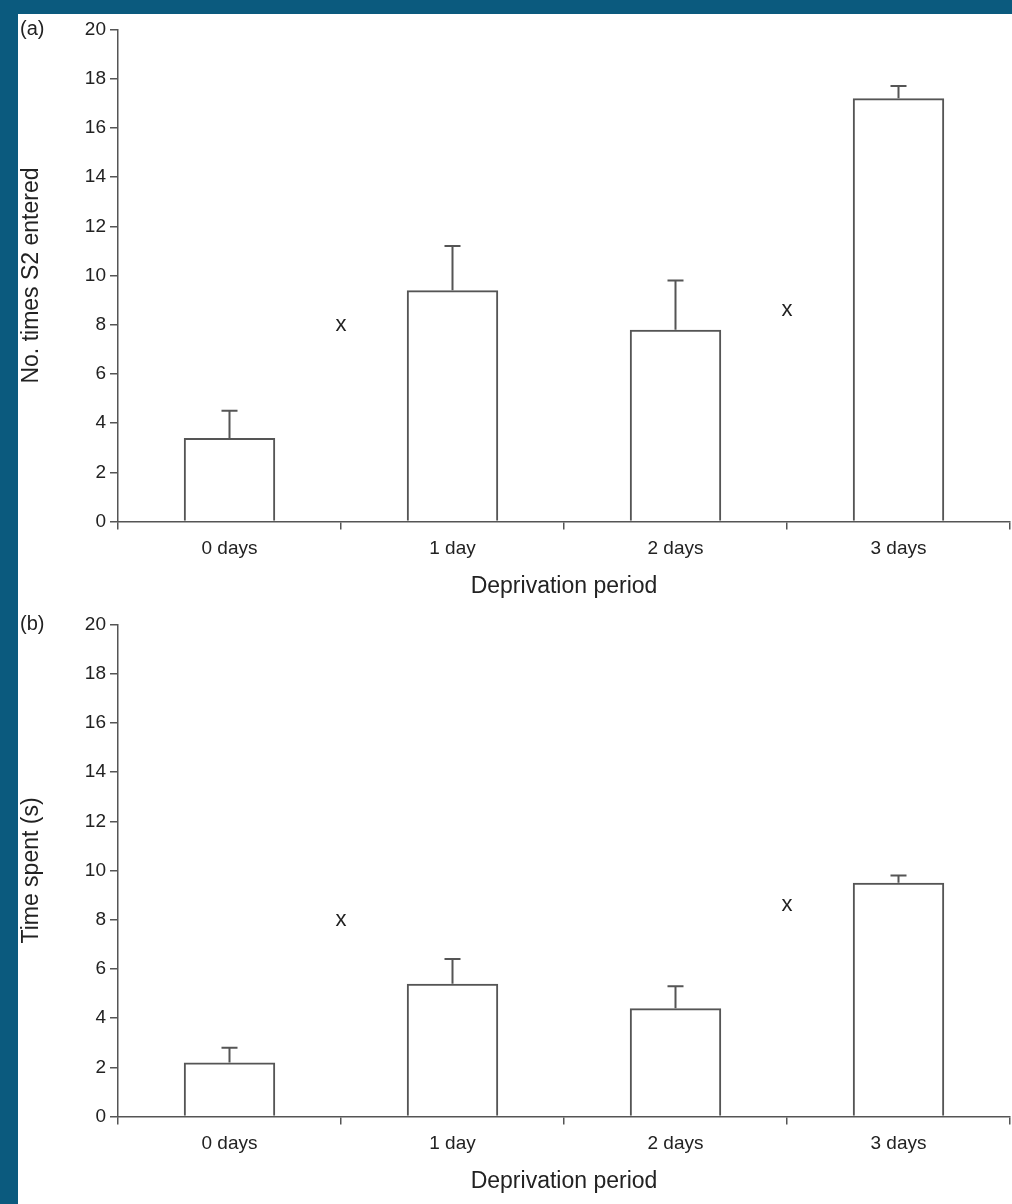 The image size is (1012, 1204). Describe the element at coordinates (32, 622) in the screenshot. I see `chart-title: (b)` at that location.